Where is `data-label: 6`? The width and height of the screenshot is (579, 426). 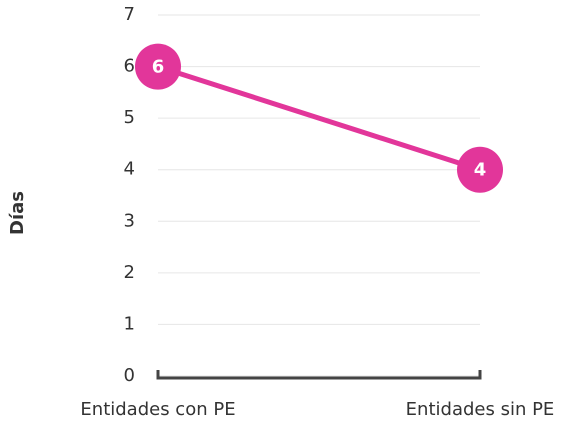
data-label: 6 is located at coordinates (158, 67).